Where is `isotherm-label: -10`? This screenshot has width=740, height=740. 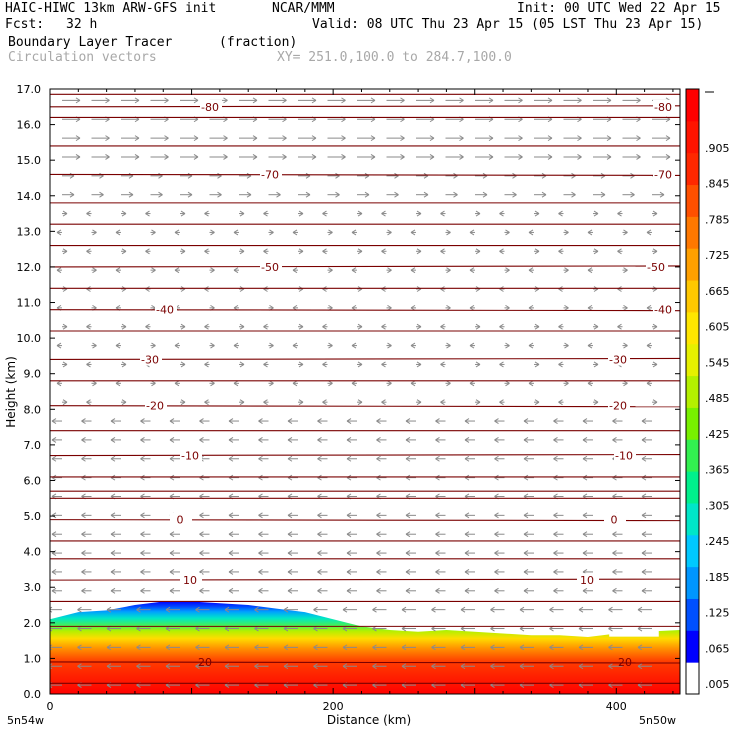
isotherm-label: -10 is located at coordinates (624, 456).